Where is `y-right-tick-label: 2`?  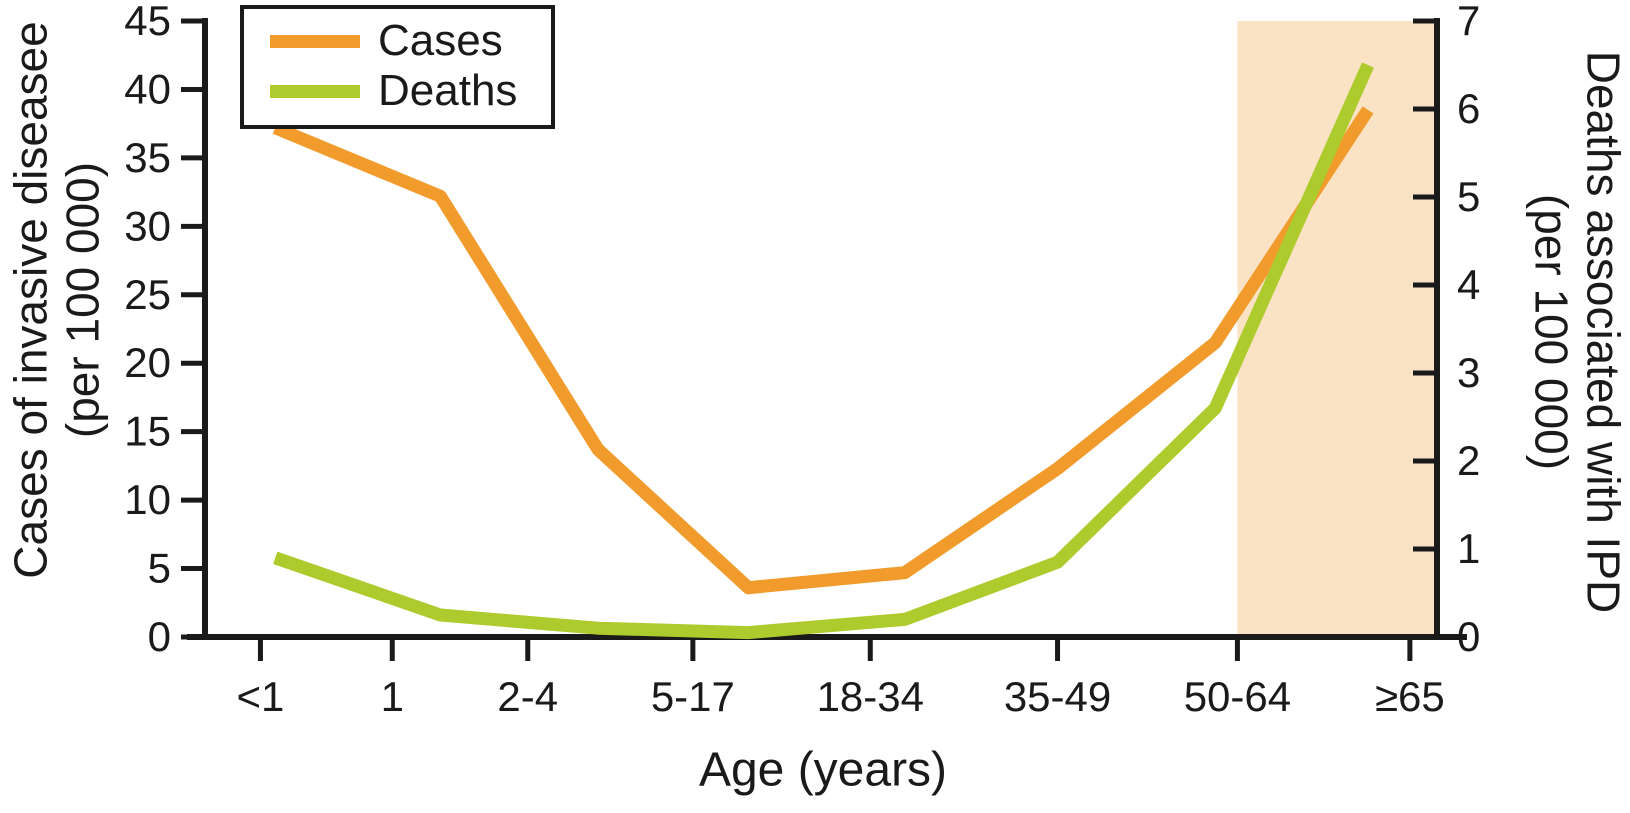 y-right-tick-label: 2 is located at coordinates (1468, 460).